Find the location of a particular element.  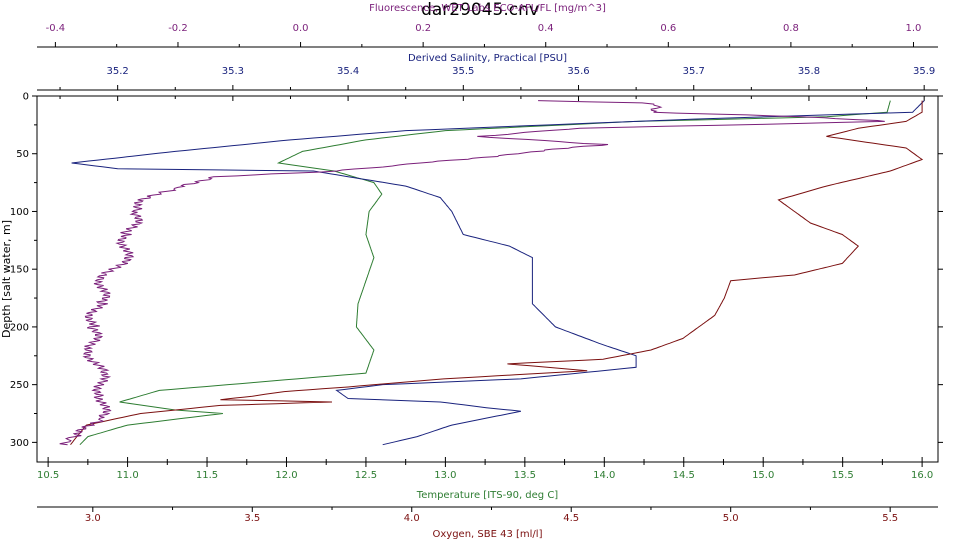

fl-tick-label: 0.6 is located at coordinates (668, 28).